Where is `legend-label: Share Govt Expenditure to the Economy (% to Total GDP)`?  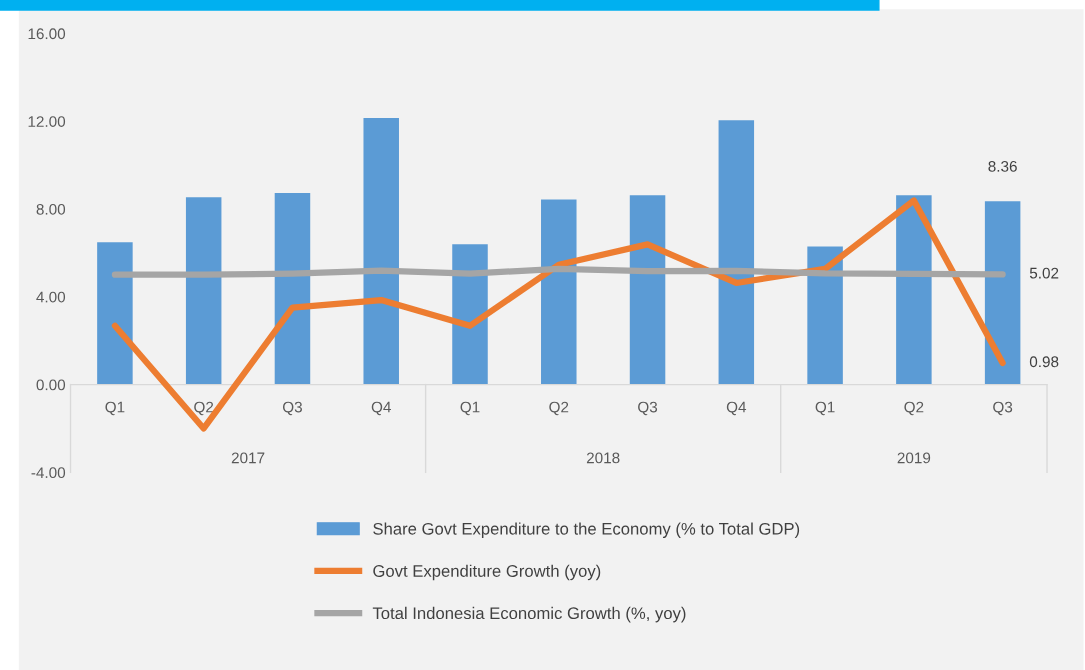
legend-label: Share Govt Expenditure to the Economy (% to Total GDP) is located at coordinates (586, 530).